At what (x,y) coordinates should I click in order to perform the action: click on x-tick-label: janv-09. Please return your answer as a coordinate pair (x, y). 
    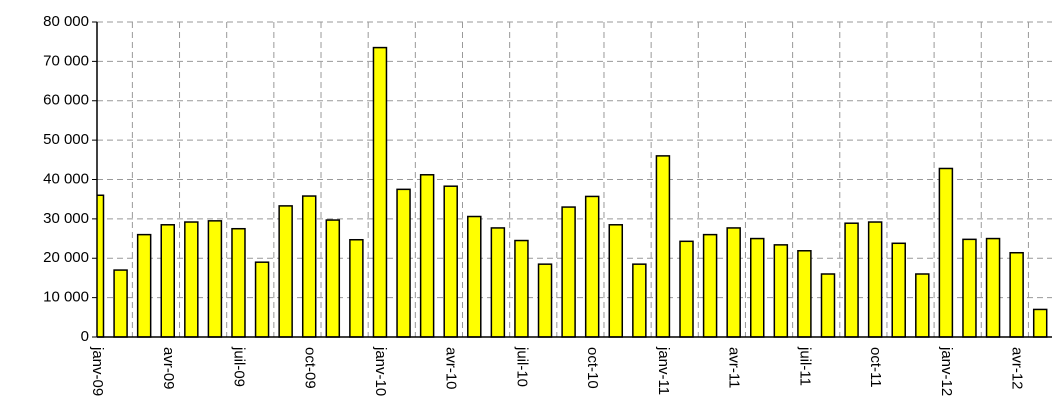
    Looking at the image, I should click on (97, 371).